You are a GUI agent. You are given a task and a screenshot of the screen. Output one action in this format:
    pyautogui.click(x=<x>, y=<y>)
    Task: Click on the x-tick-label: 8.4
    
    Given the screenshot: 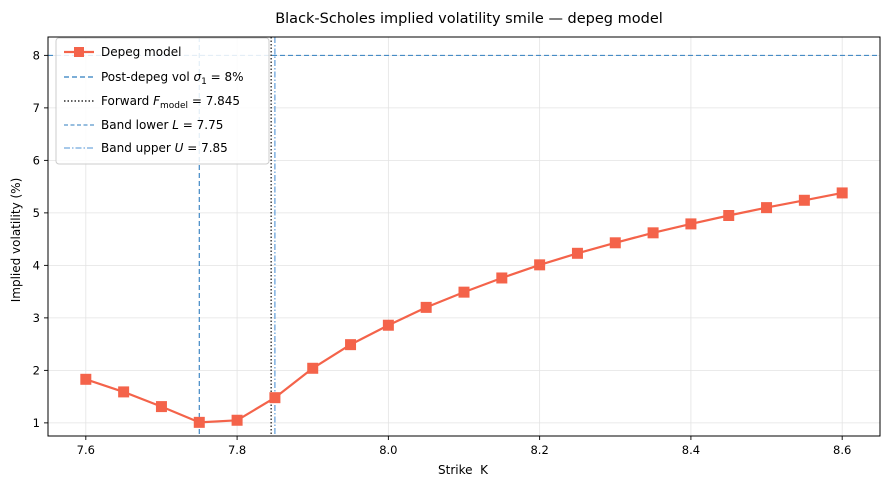 What is the action you would take?
    pyautogui.click(x=691, y=450)
    